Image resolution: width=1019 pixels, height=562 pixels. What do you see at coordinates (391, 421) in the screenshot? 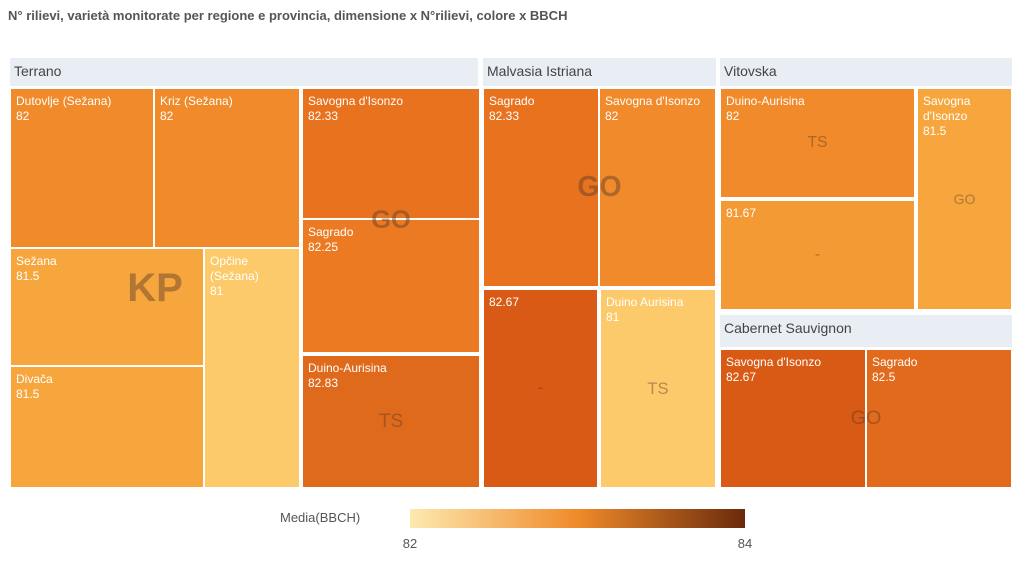
I see `tile: Duino-Aurisina 82.83` at bounding box center [391, 421].